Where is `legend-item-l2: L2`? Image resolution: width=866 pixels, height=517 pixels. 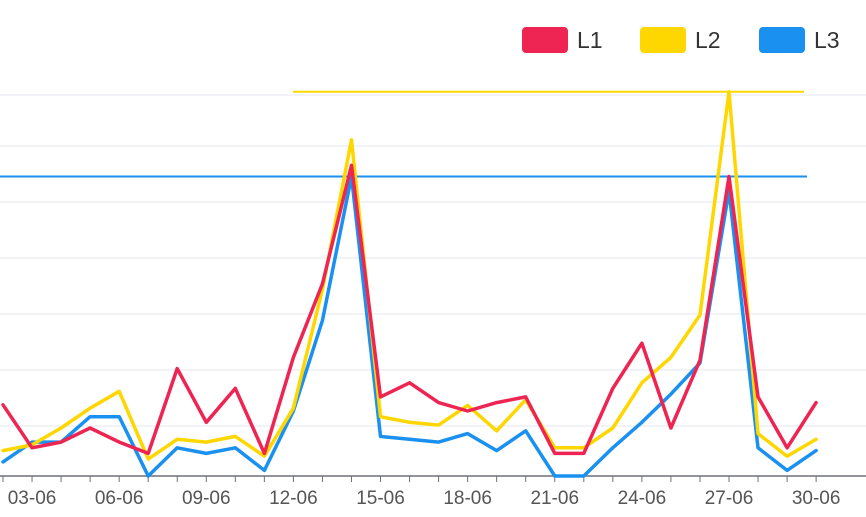
legend-item-l2: L2 is located at coordinates (680, 40).